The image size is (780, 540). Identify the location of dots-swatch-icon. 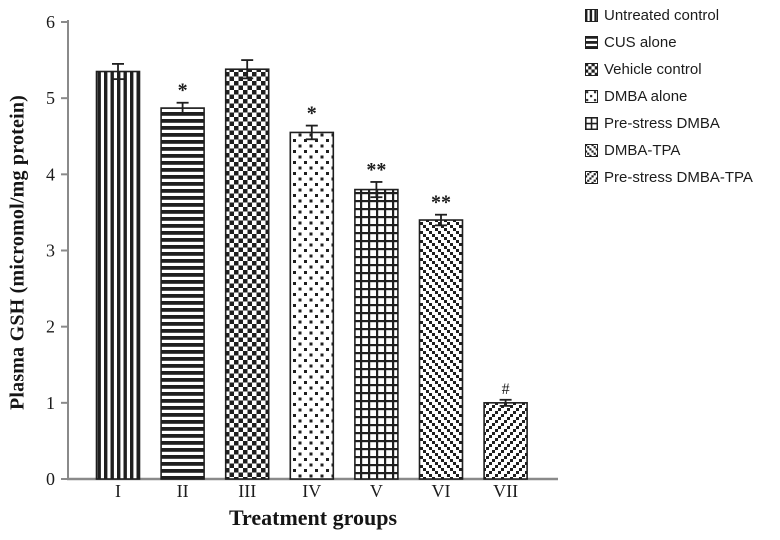
(591, 96).